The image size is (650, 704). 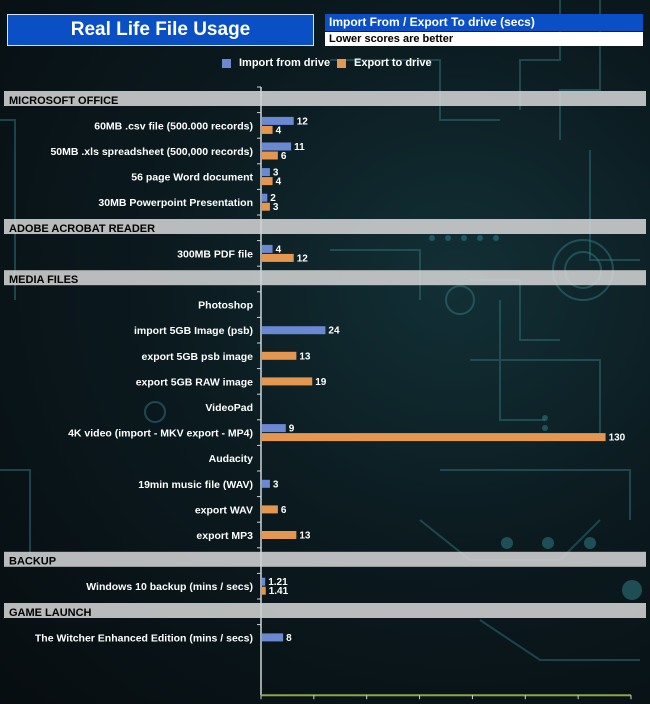 What do you see at coordinates (224, 536) in the screenshot?
I see `category-label: export MP3` at bounding box center [224, 536].